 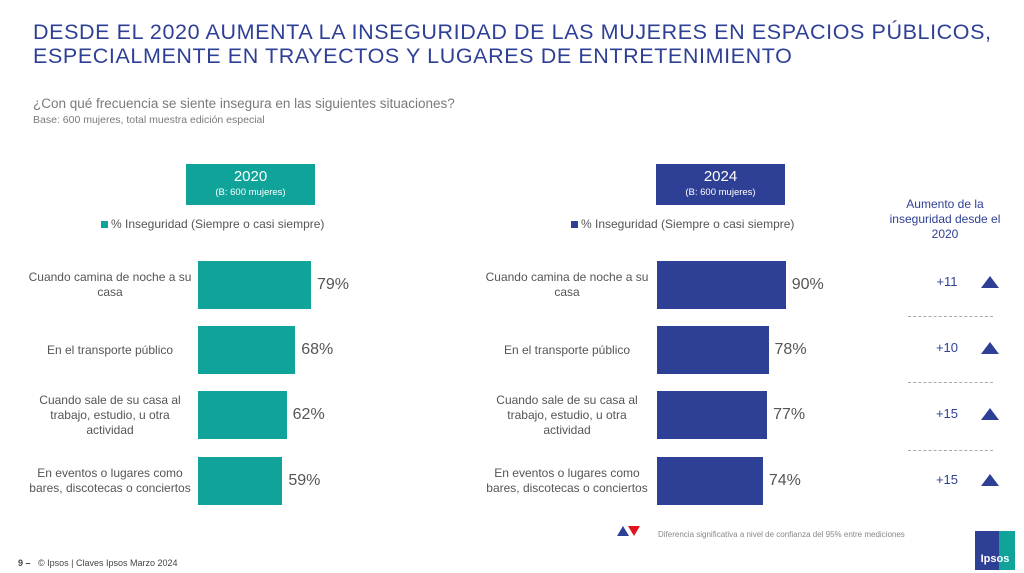 I want to click on footer: 9 – © Ipsos | Claves Ipsos Marzo 2024, so click(x=98, y=563).